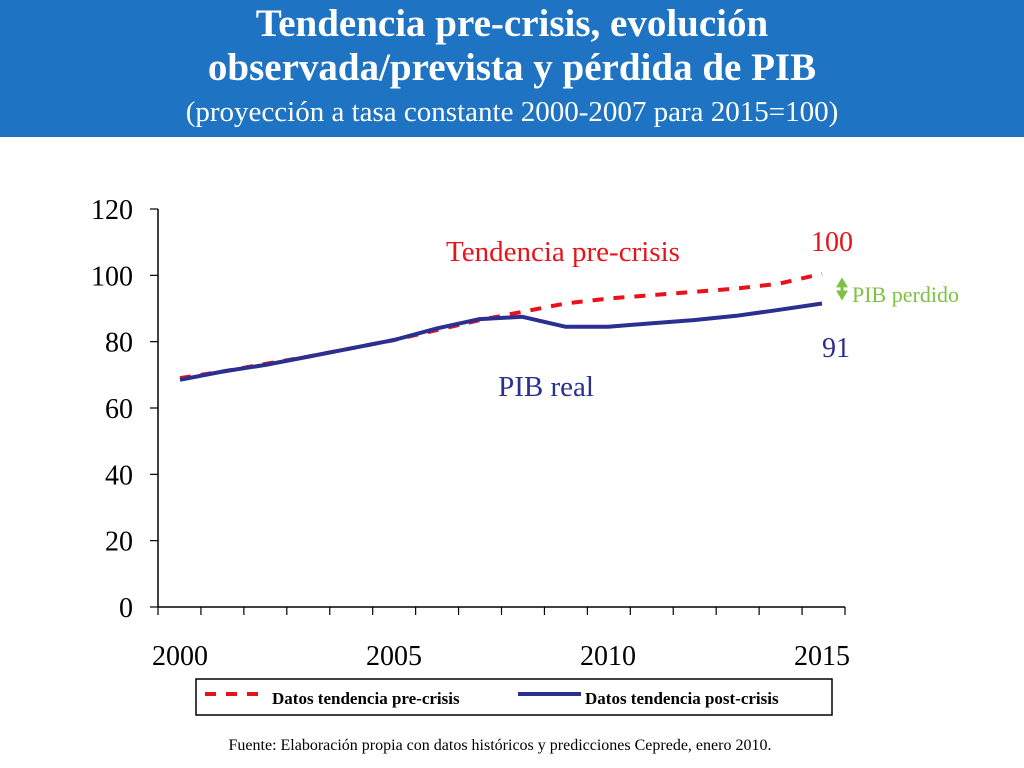 Image resolution: width=1024 pixels, height=768 pixels. I want to click on page-title-line2: observada/prevista y pérdida de PIB, so click(512, 67).